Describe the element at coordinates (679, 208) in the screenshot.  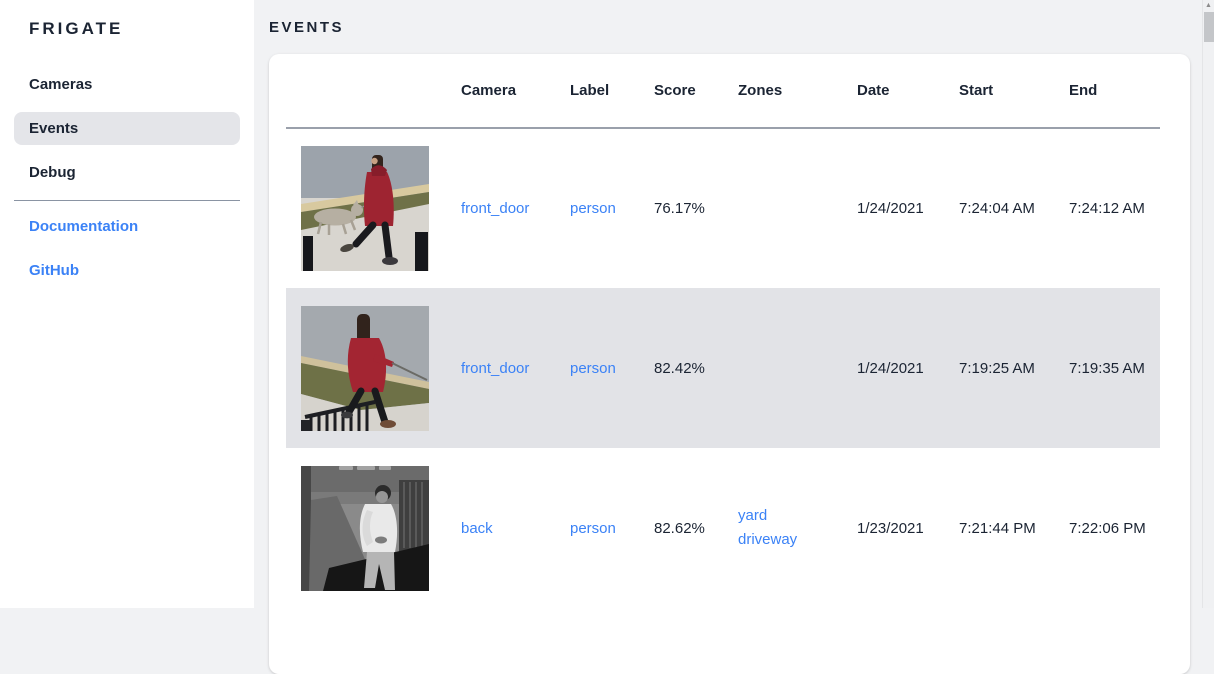
I see `event-score: 76.17%` at that location.